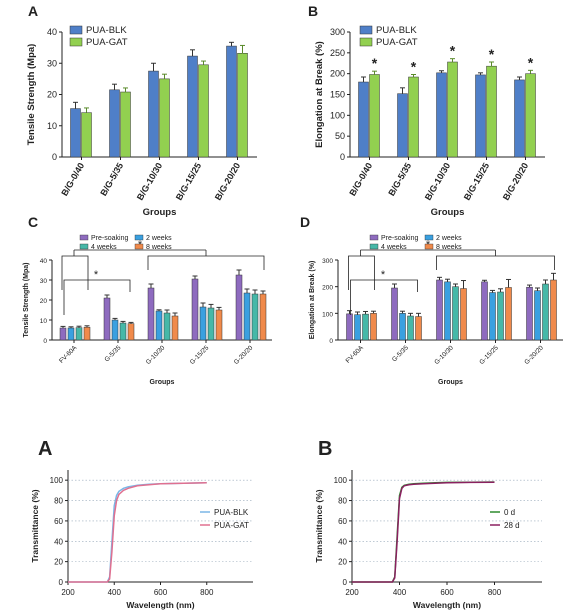  I want to click on legend-label: 8 weeks, so click(159, 247).